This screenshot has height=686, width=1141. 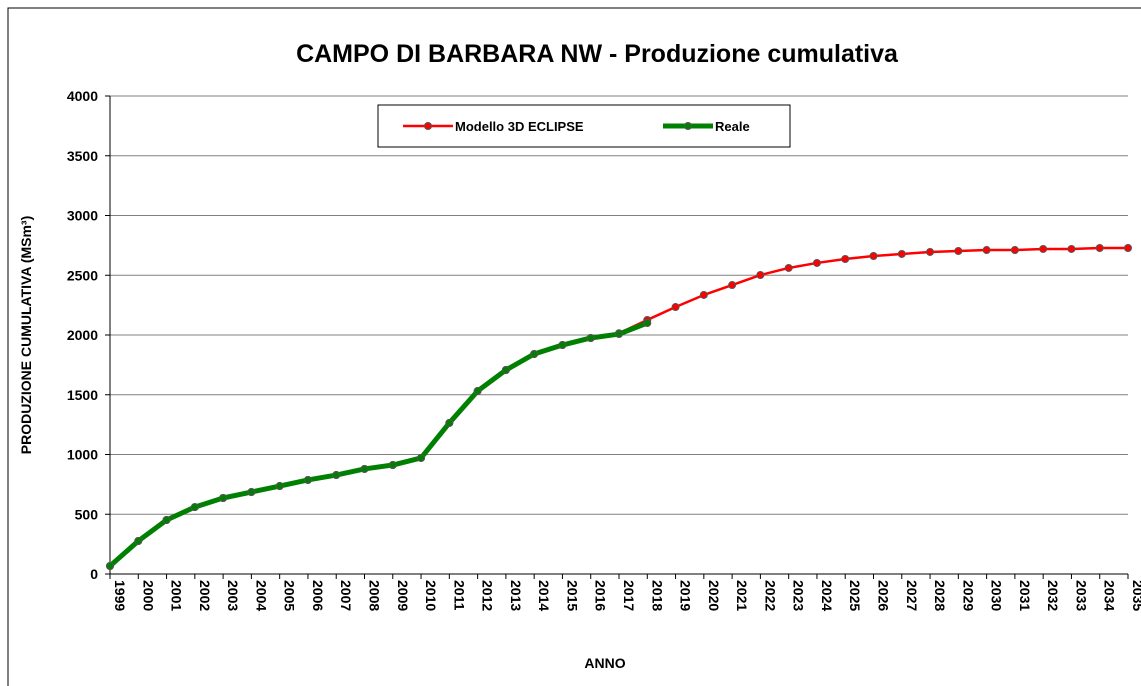 What do you see at coordinates (1053, 595) in the screenshot?
I see `x-tick-label: 2032` at bounding box center [1053, 595].